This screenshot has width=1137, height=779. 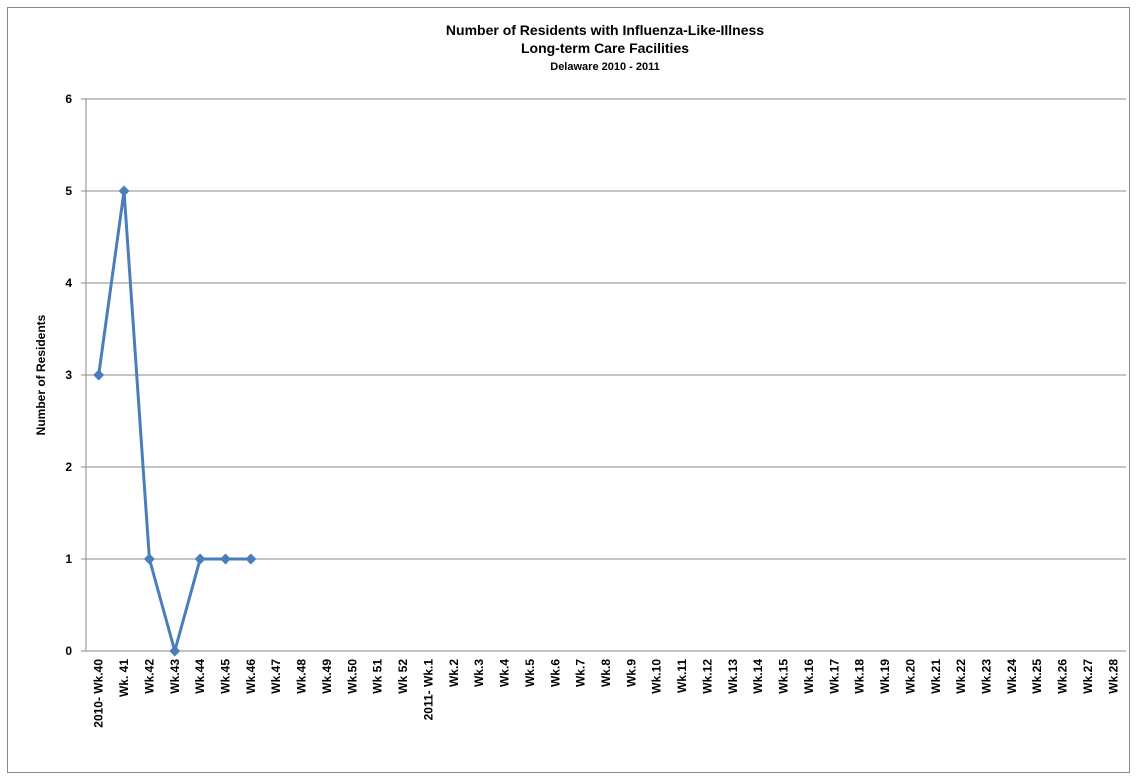 What do you see at coordinates (378, 676) in the screenshot?
I see `x-tick-label: Wk 51` at bounding box center [378, 676].